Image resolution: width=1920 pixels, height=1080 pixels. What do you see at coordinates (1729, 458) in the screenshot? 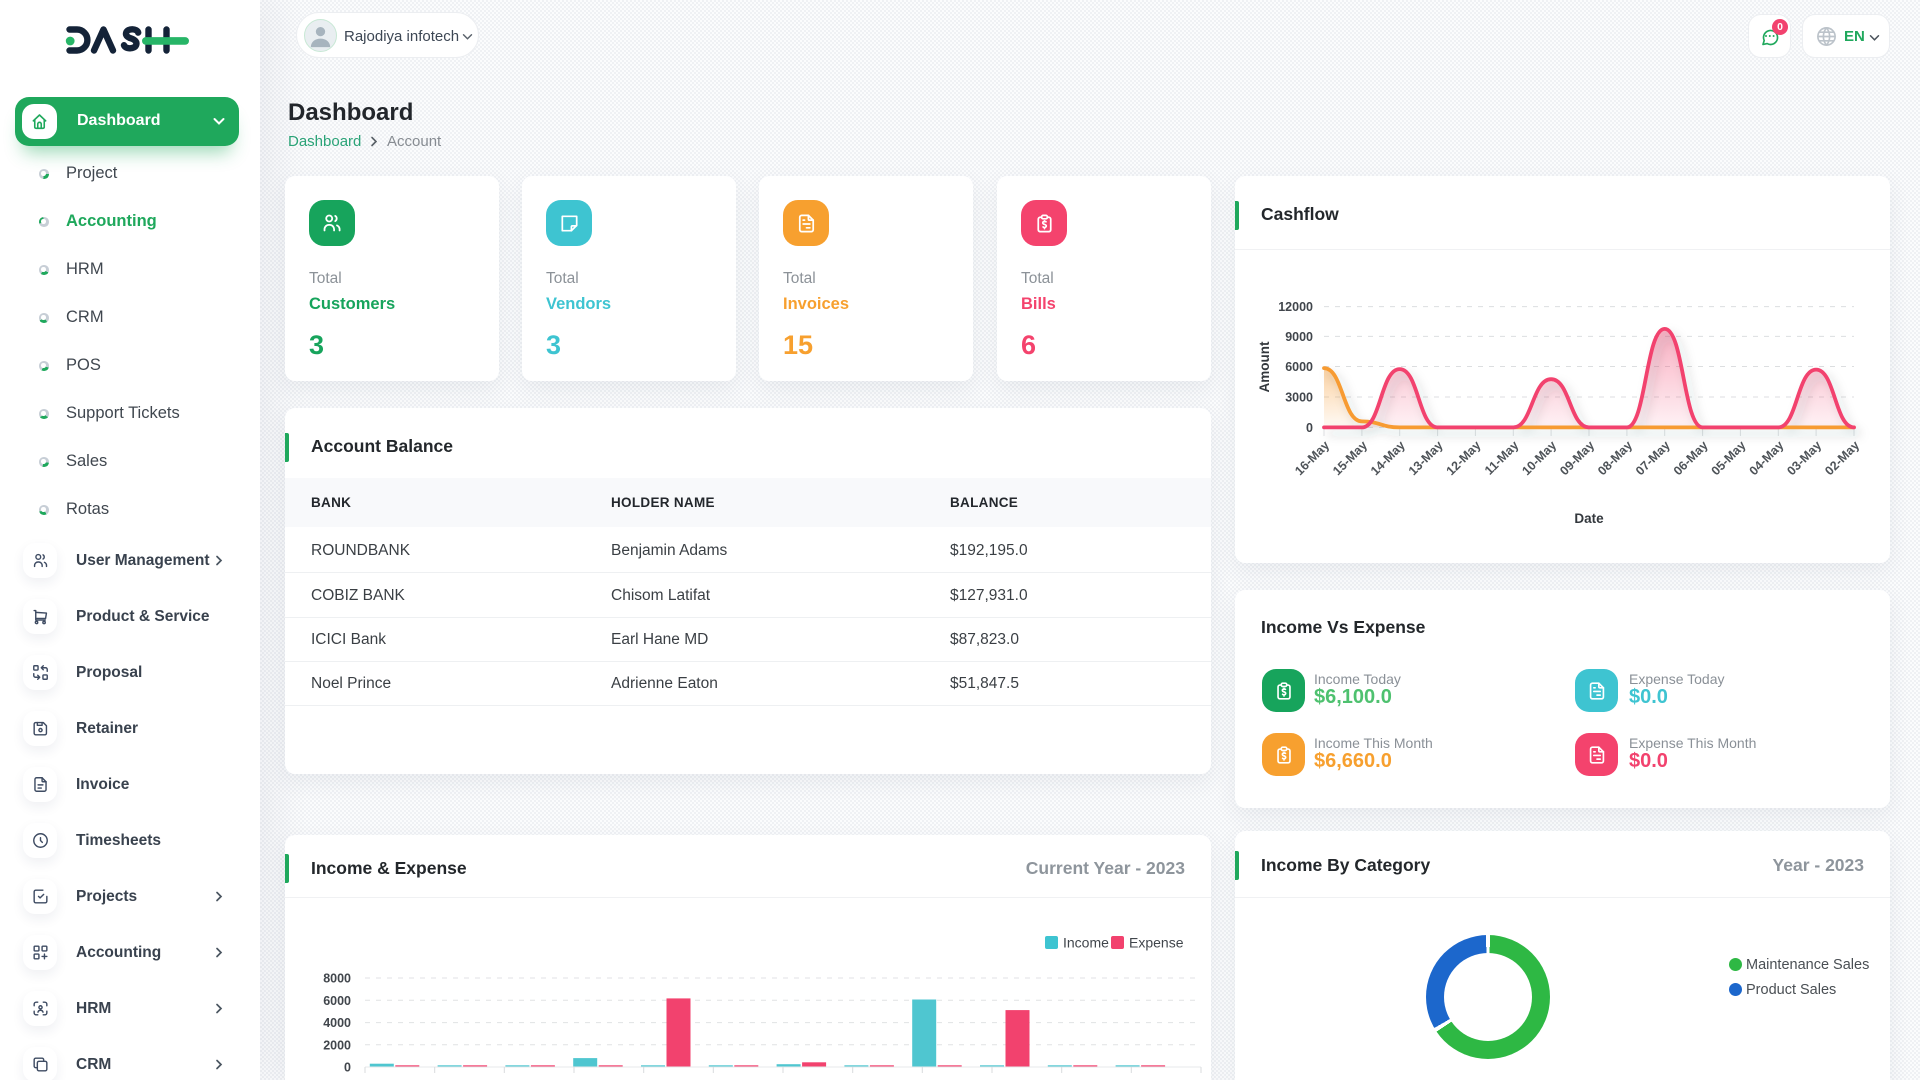
I see `svg-text: 05-May` at bounding box center [1729, 458].